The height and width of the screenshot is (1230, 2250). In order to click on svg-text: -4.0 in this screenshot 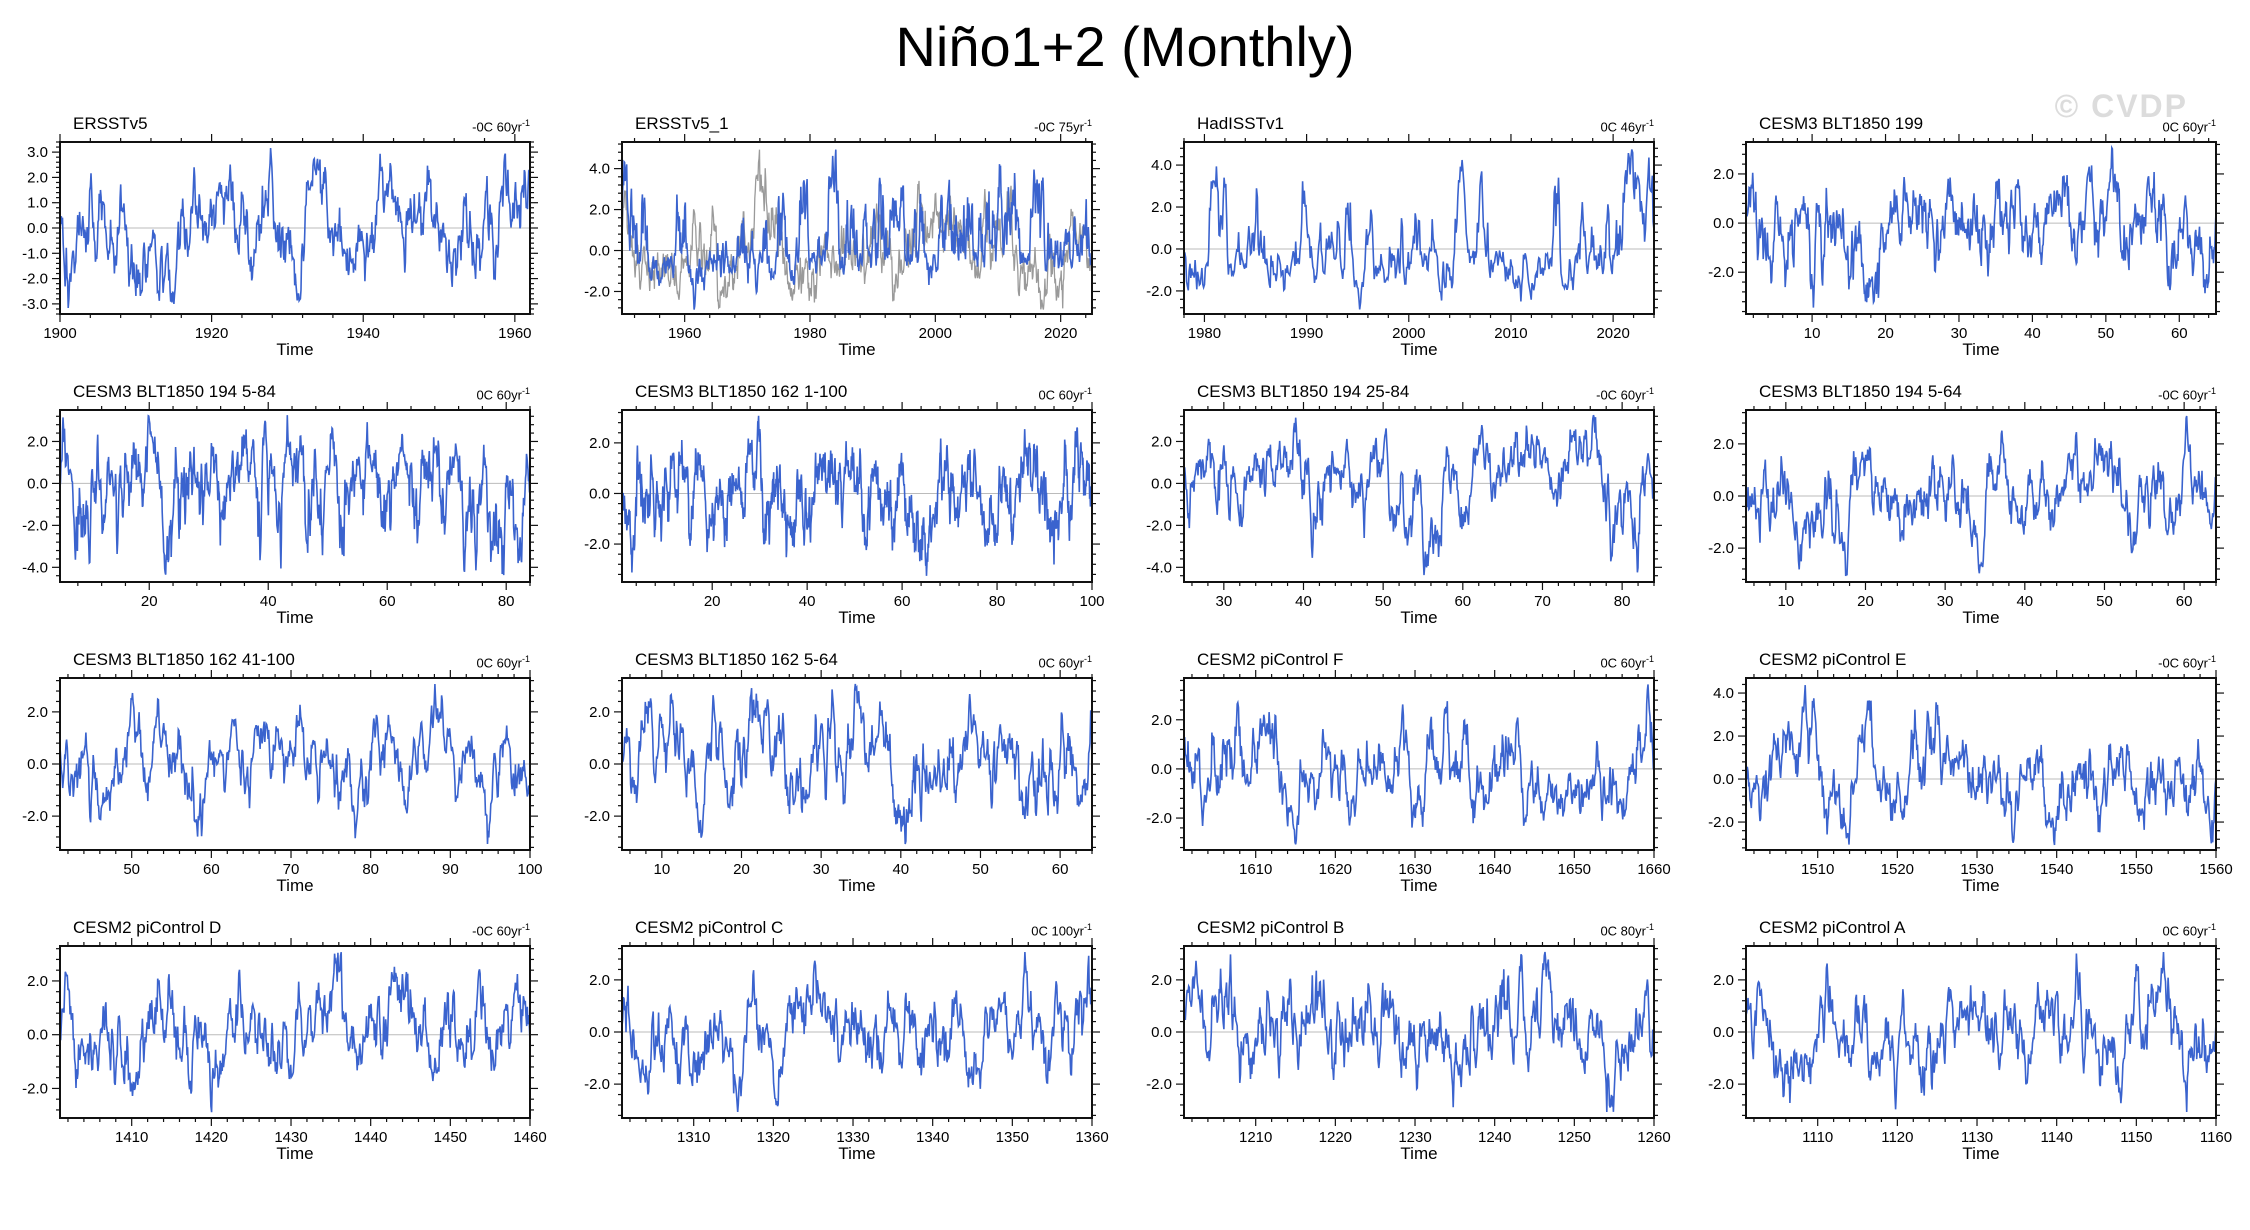, I will do `click(1159, 567)`.